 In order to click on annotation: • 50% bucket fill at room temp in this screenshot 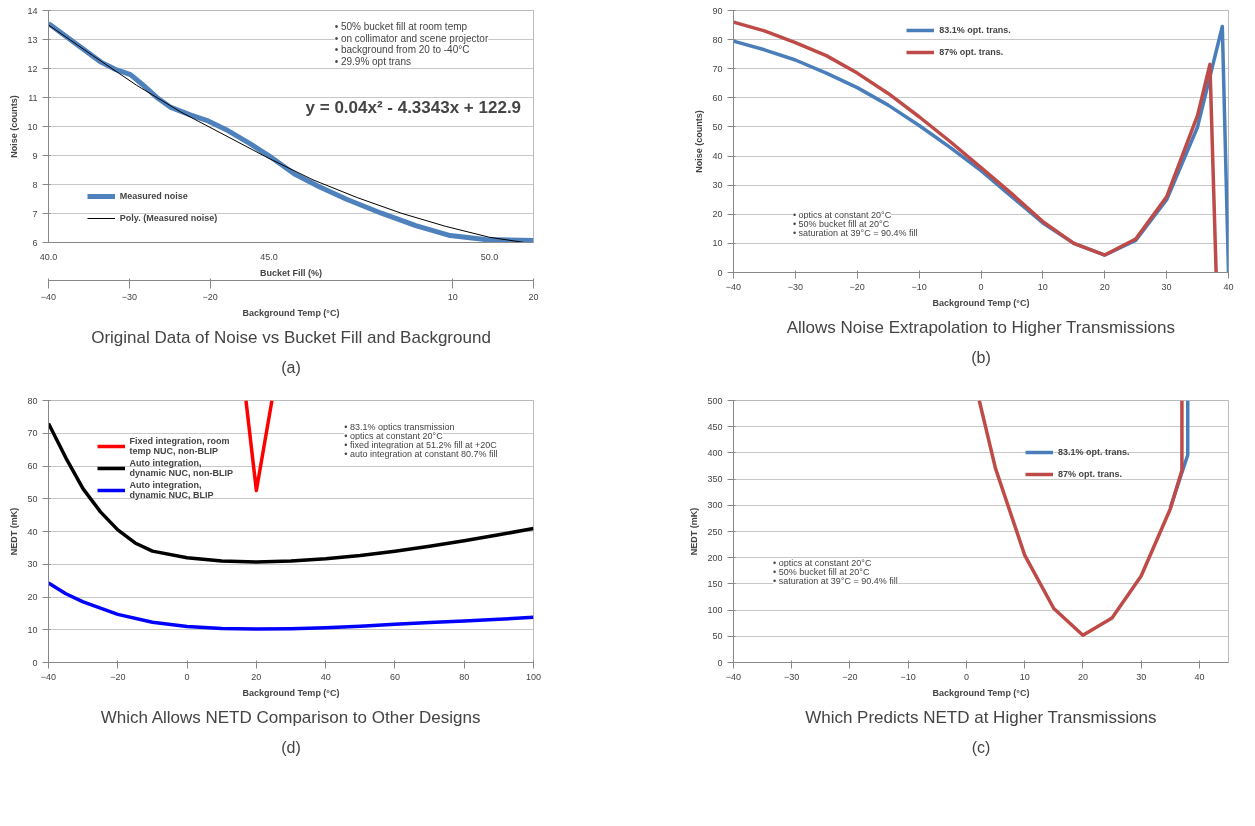, I will do `click(401, 27)`.